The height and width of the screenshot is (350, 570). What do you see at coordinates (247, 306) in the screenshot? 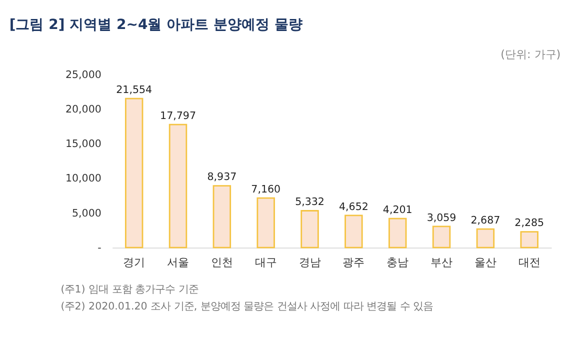
I see `text: (주2) 2020.01.20 조사 기준, 분양예정 물량은 건설사 사정에 따라 변경될 수 있음` at bounding box center [247, 306].